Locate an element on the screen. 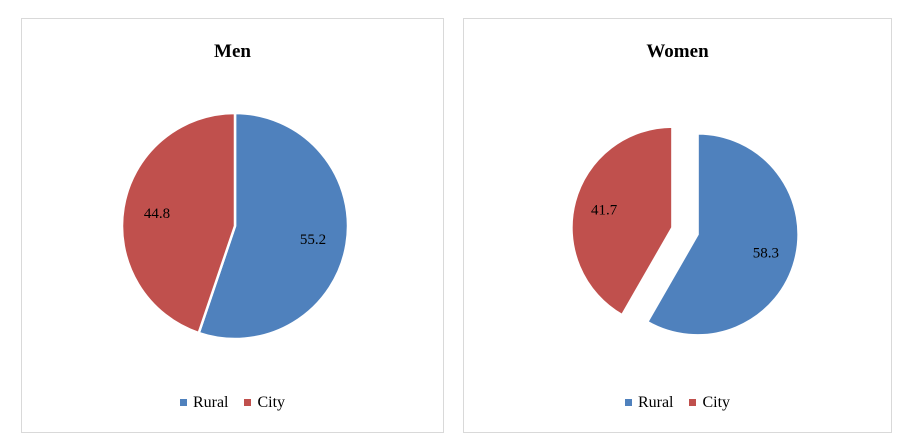 The height and width of the screenshot is (442, 905). pie-slice-rural is located at coordinates (722, 234).